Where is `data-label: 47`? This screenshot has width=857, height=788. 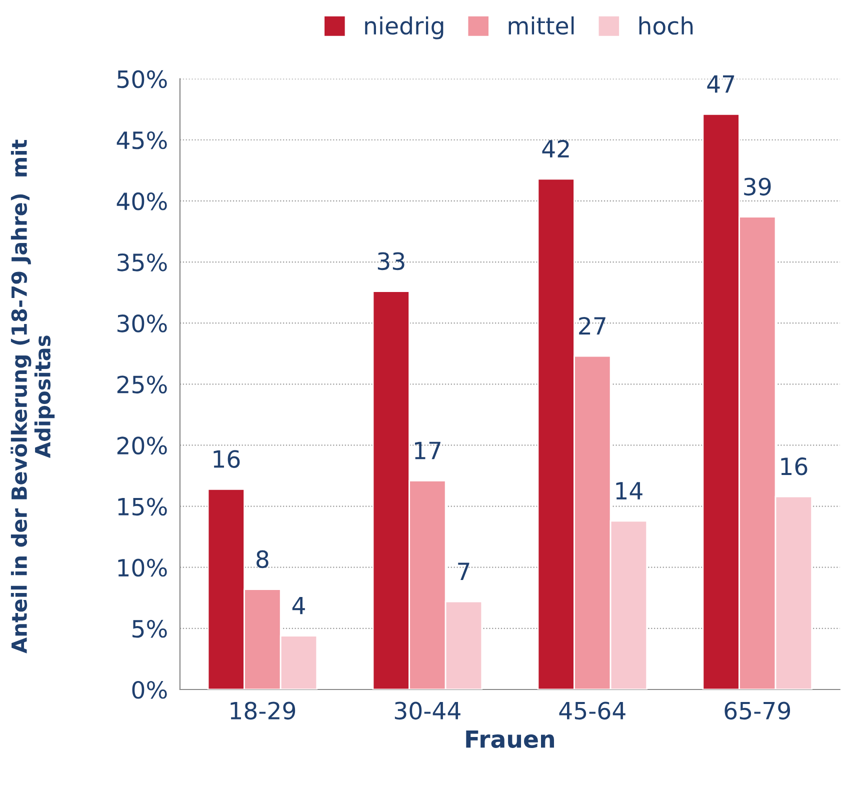
data-label: 47 is located at coordinates (720, 84).